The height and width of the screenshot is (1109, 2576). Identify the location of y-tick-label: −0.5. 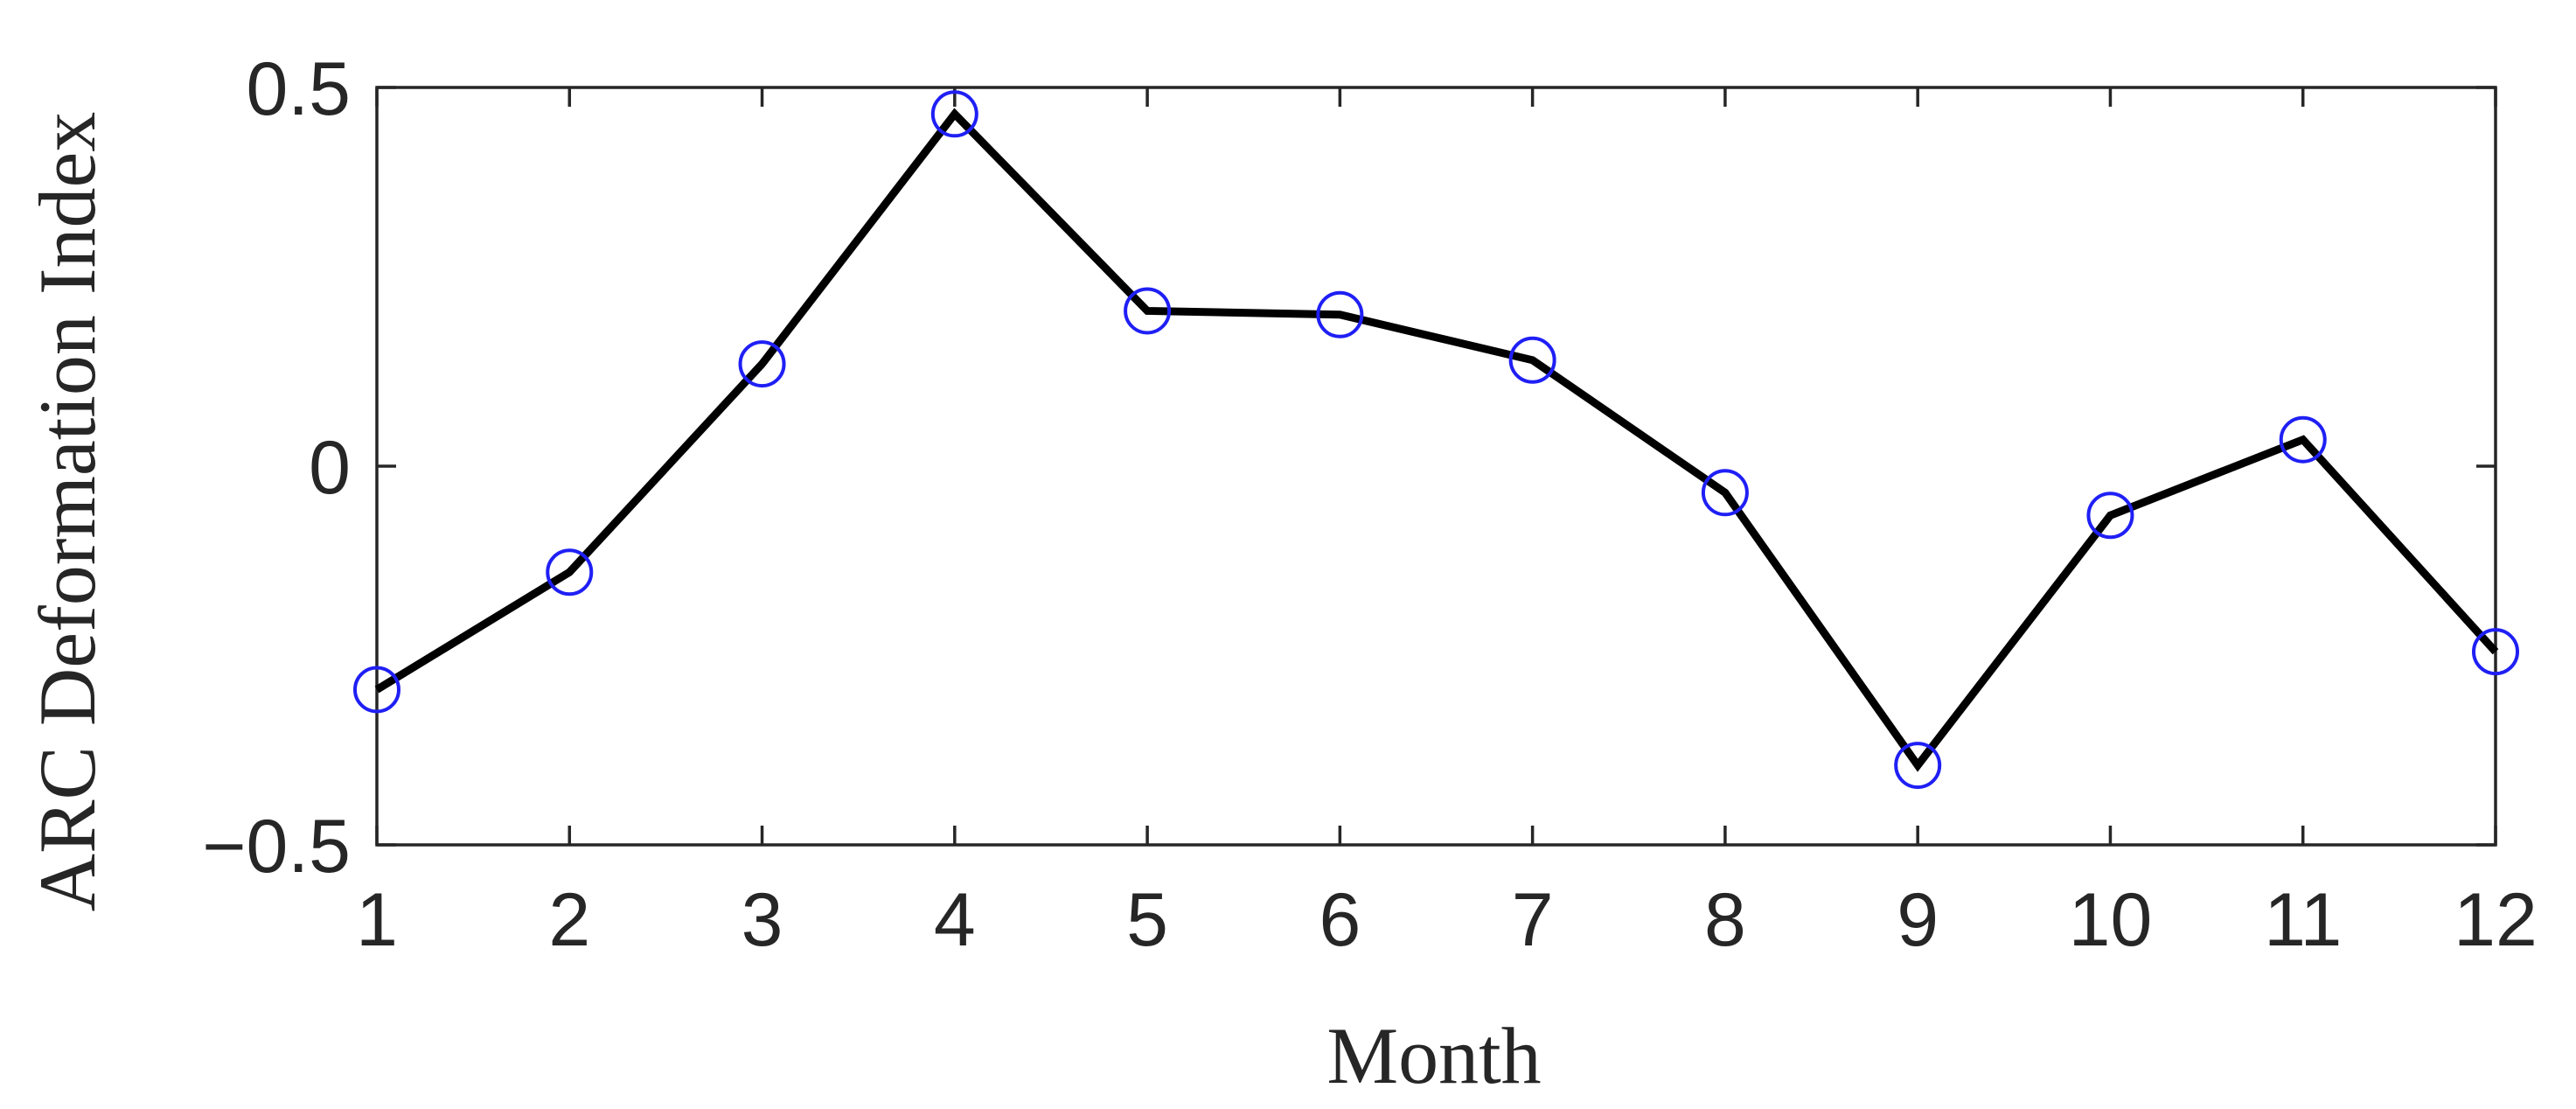
(276, 847).